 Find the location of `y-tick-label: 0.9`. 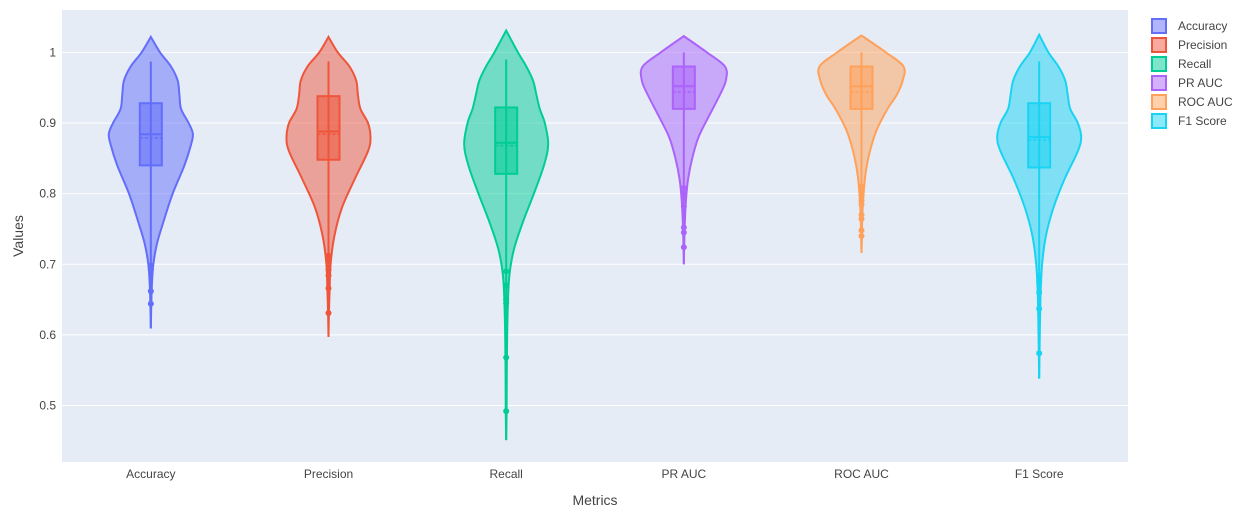

y-tick-label: 0.9 is located at coordinates (47, 123).